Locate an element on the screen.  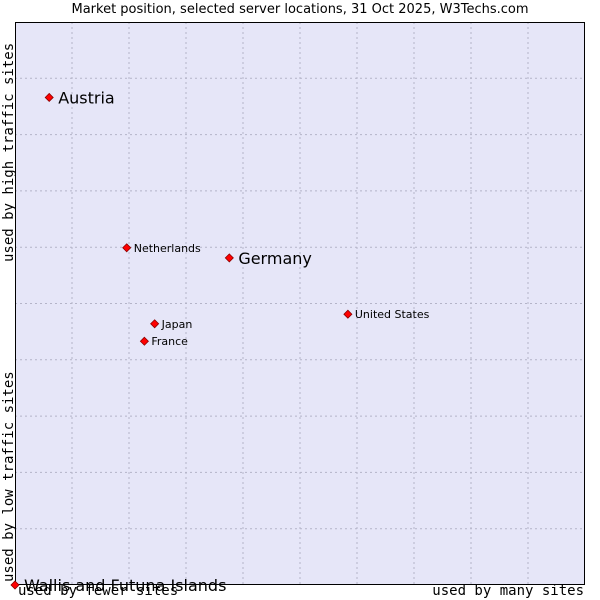
data-point: Netherlands is located at coordinates (161, 248).